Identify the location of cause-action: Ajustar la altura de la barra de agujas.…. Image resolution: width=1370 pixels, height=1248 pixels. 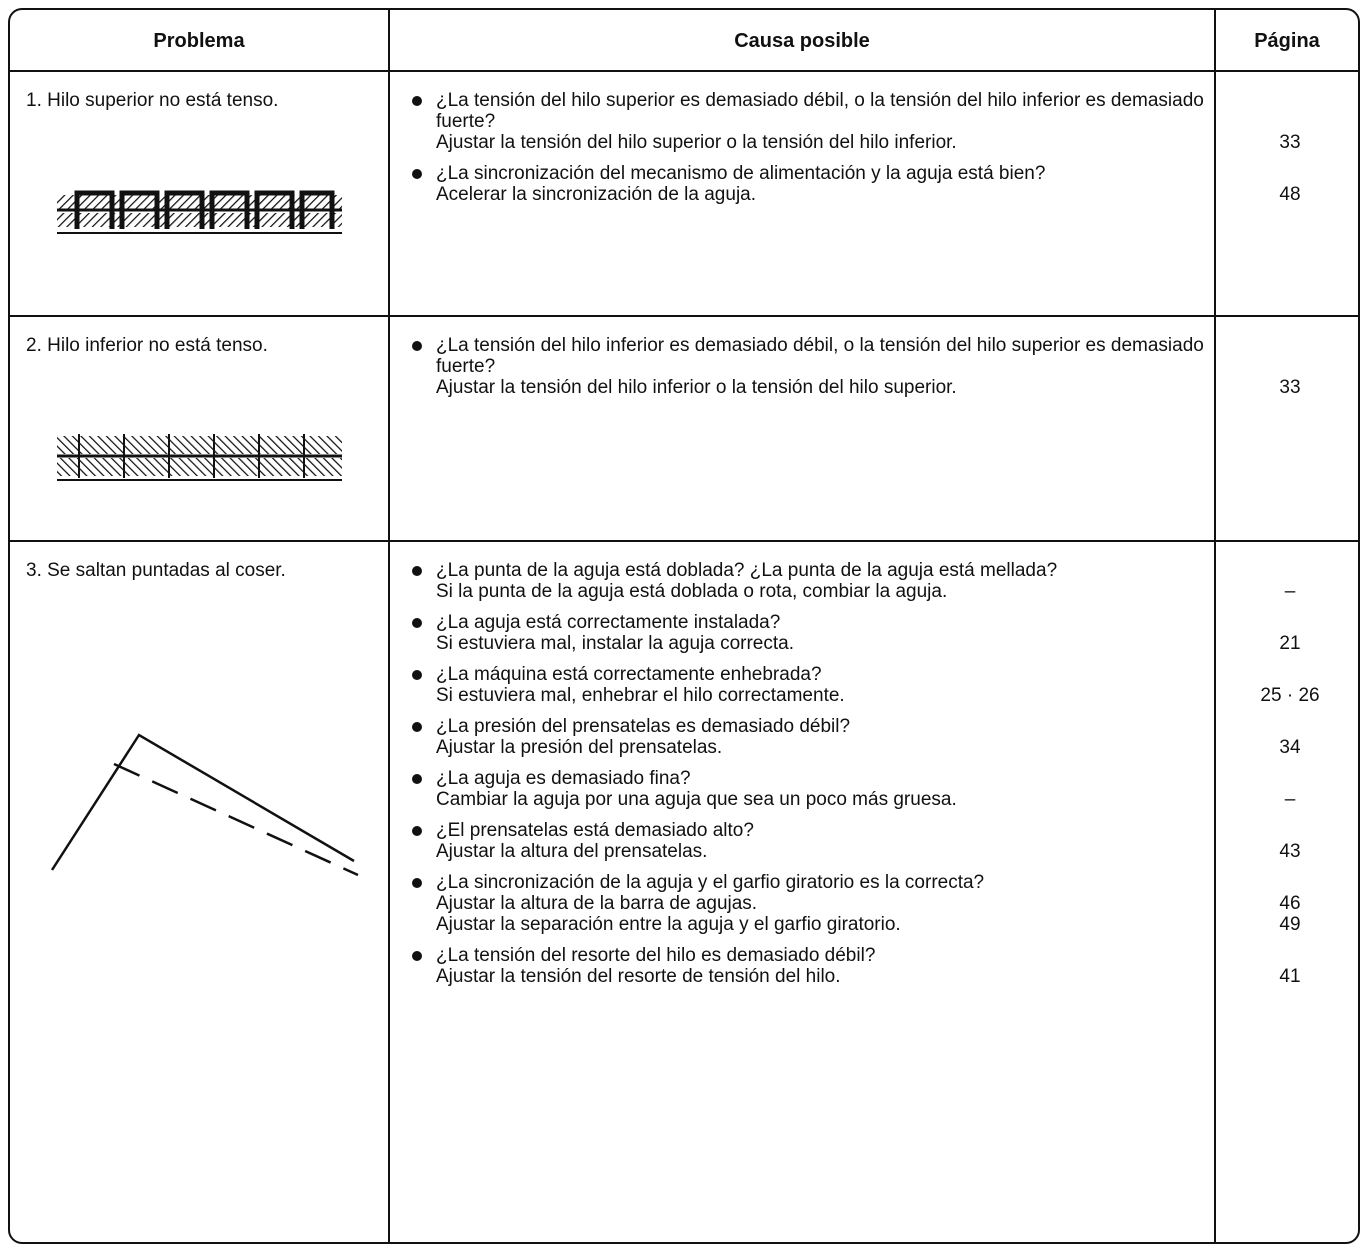
(875, 903).